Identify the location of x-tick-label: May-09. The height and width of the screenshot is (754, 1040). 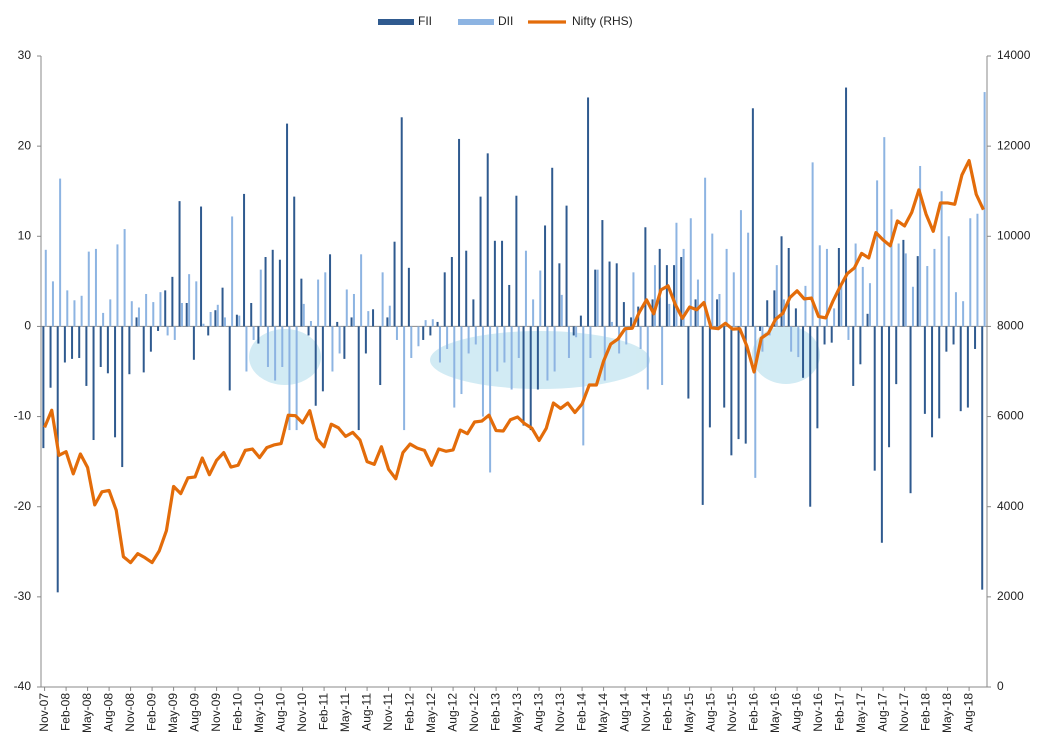
(173, 713).